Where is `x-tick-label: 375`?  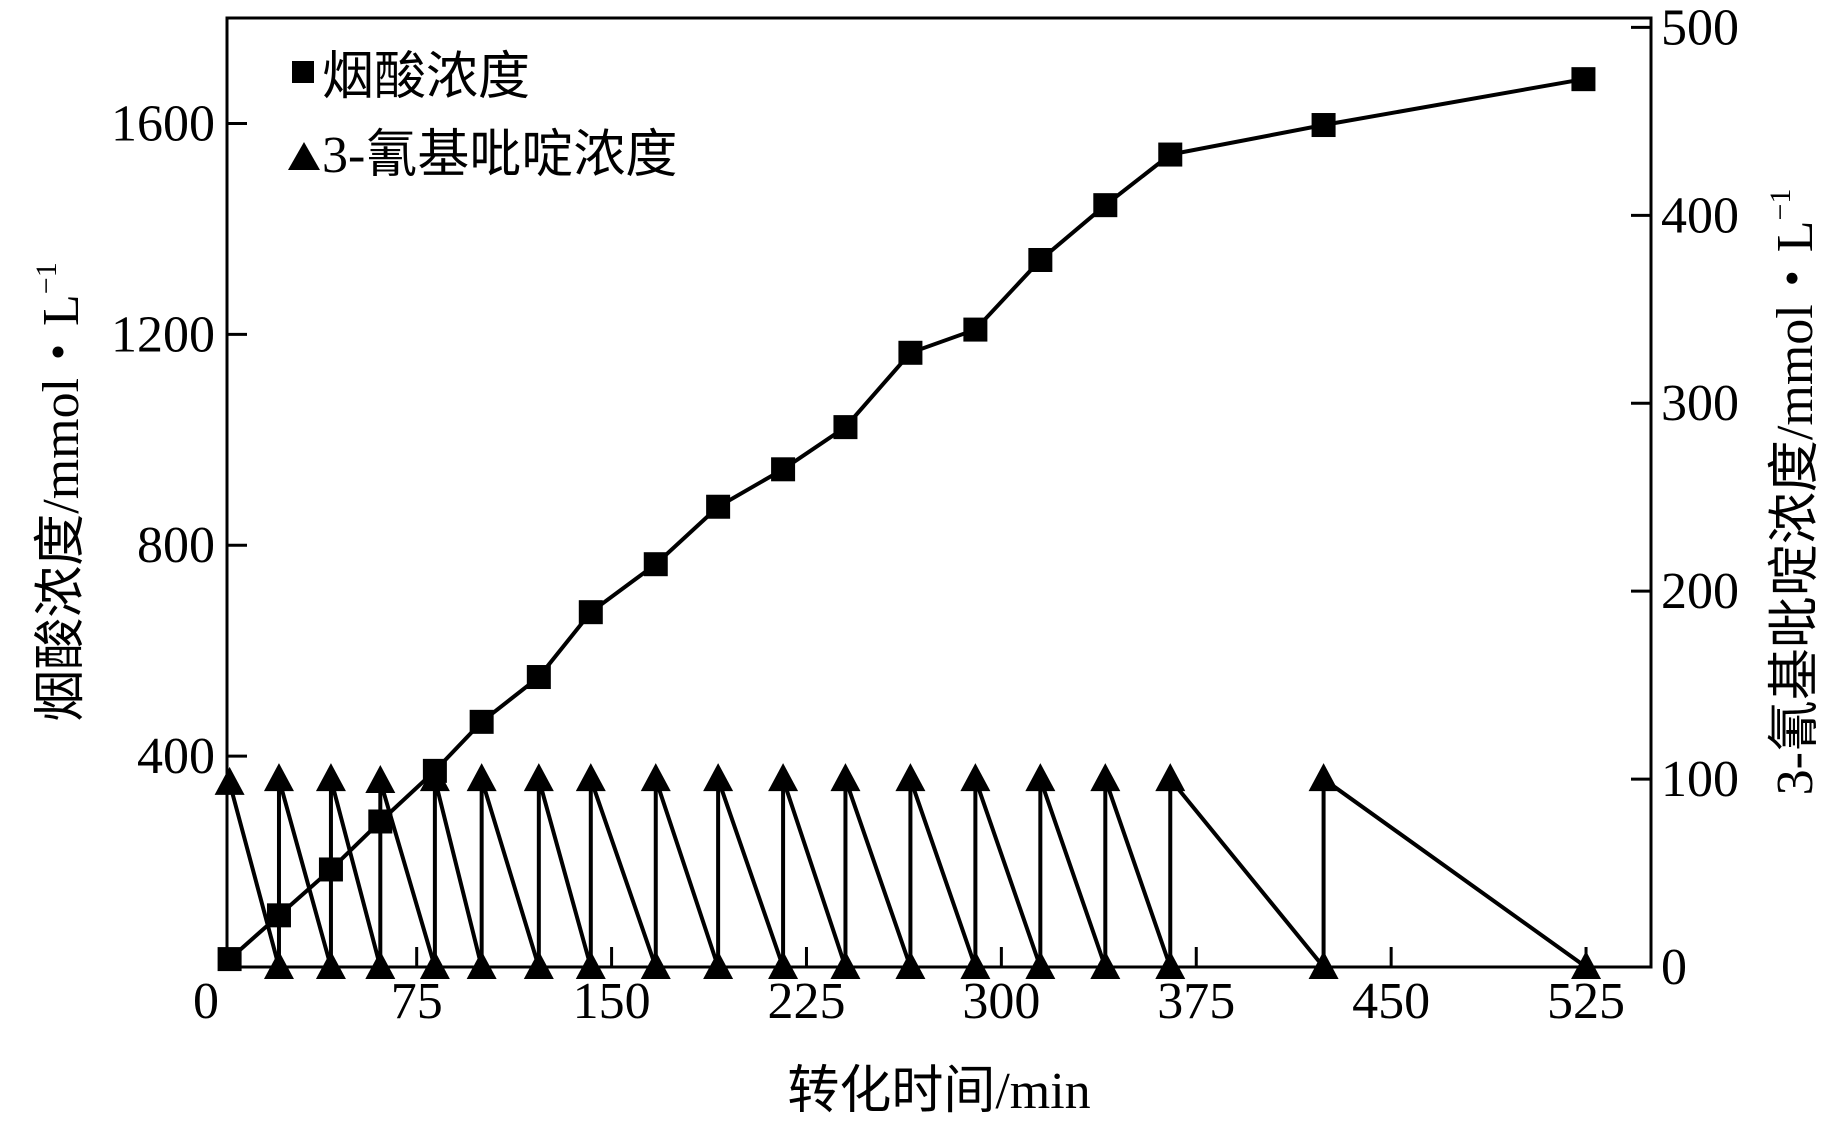 x-tick-label: 375 is located at coordinates (1196, 1001).